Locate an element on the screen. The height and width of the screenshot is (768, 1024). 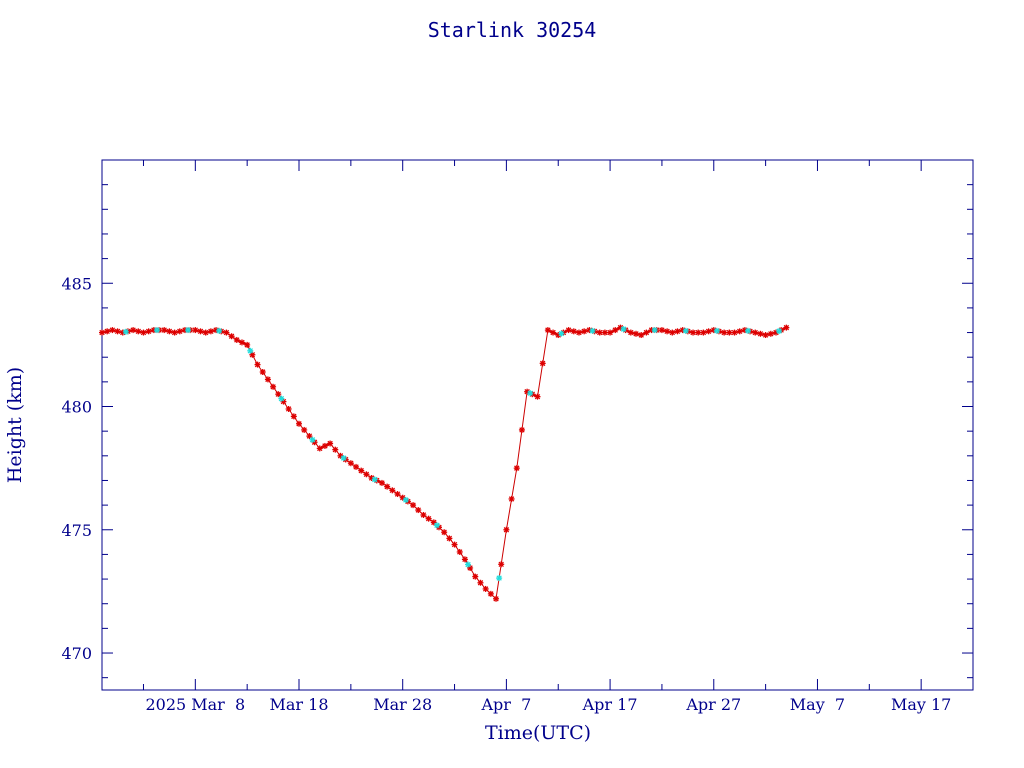
y-tick-label: 475 is located at coordinates (76, 530).